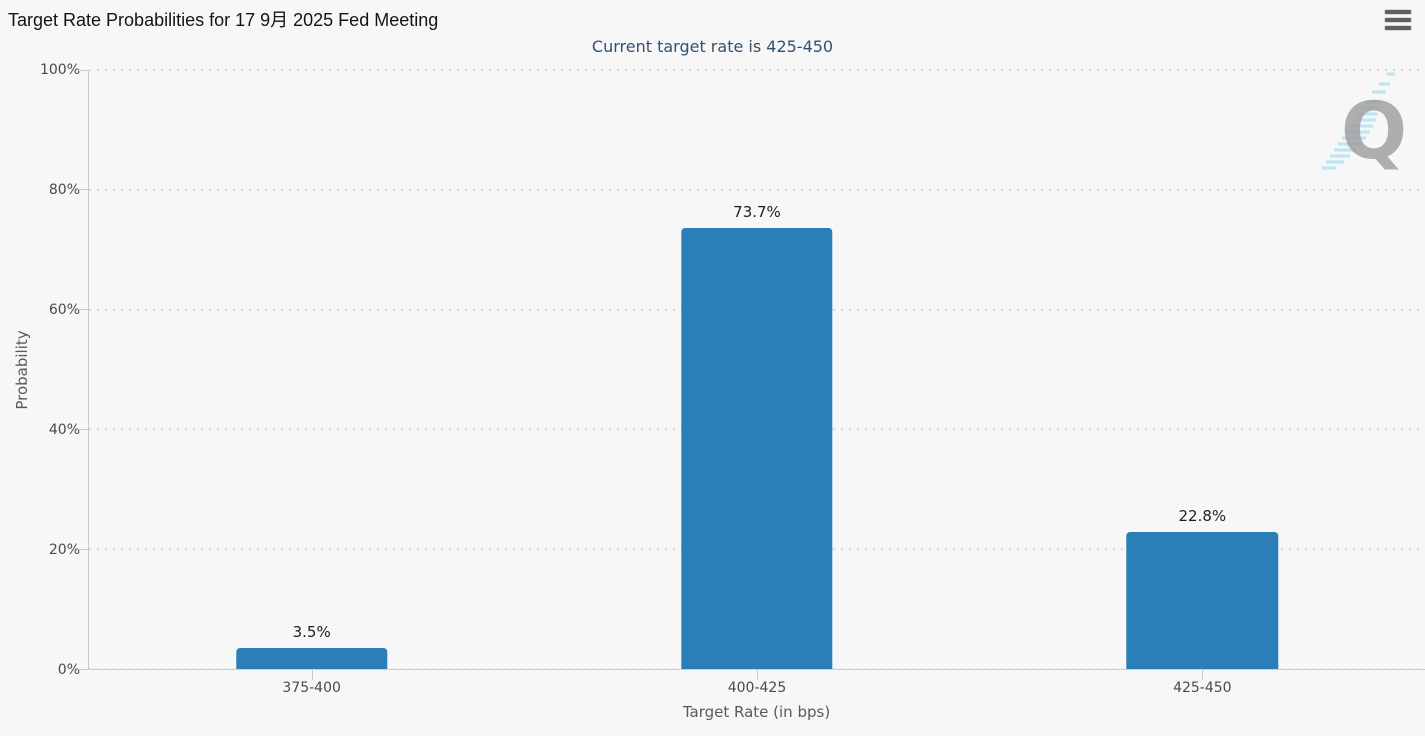 The height and width of the screenshot is (736, 1425). What do you see at coordinates (68, 670) in the screenshot?
I see `y-tick-label: 0%` at bounding box center [68, 670].